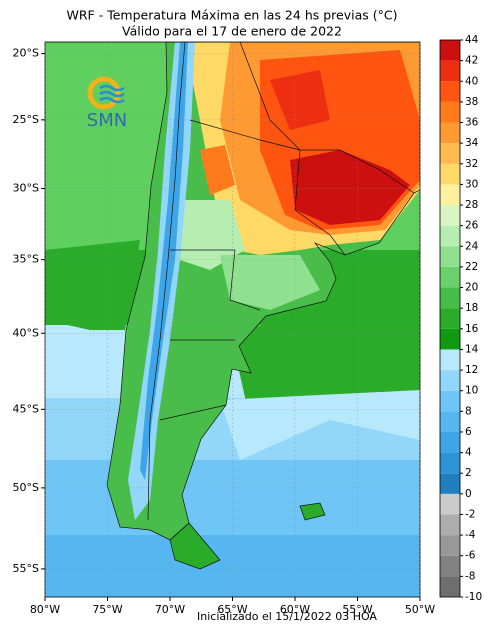 This screenshot has height=624, width=499. What do you see at coordinates (26, 188) in the screenshot?
I see `y-tick-label: 30°S` at bounding box center [26, 188].